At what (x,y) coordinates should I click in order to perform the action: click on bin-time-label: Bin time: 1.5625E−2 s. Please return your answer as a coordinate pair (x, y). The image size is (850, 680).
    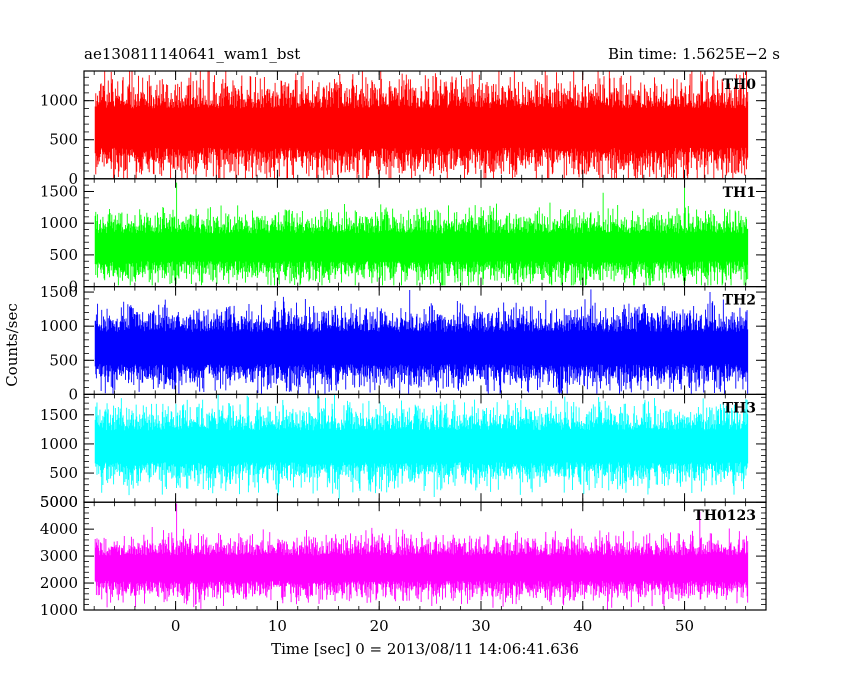
    Looking at the image, I should click on (694, 54).